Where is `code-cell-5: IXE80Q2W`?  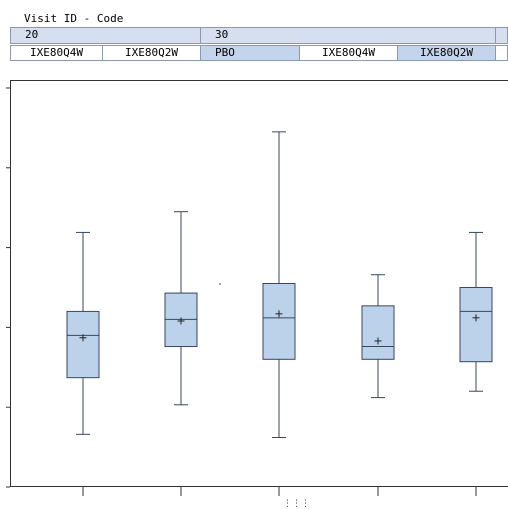
code-cell-5: IXE80Q2W is located at coordinates (446, 53).